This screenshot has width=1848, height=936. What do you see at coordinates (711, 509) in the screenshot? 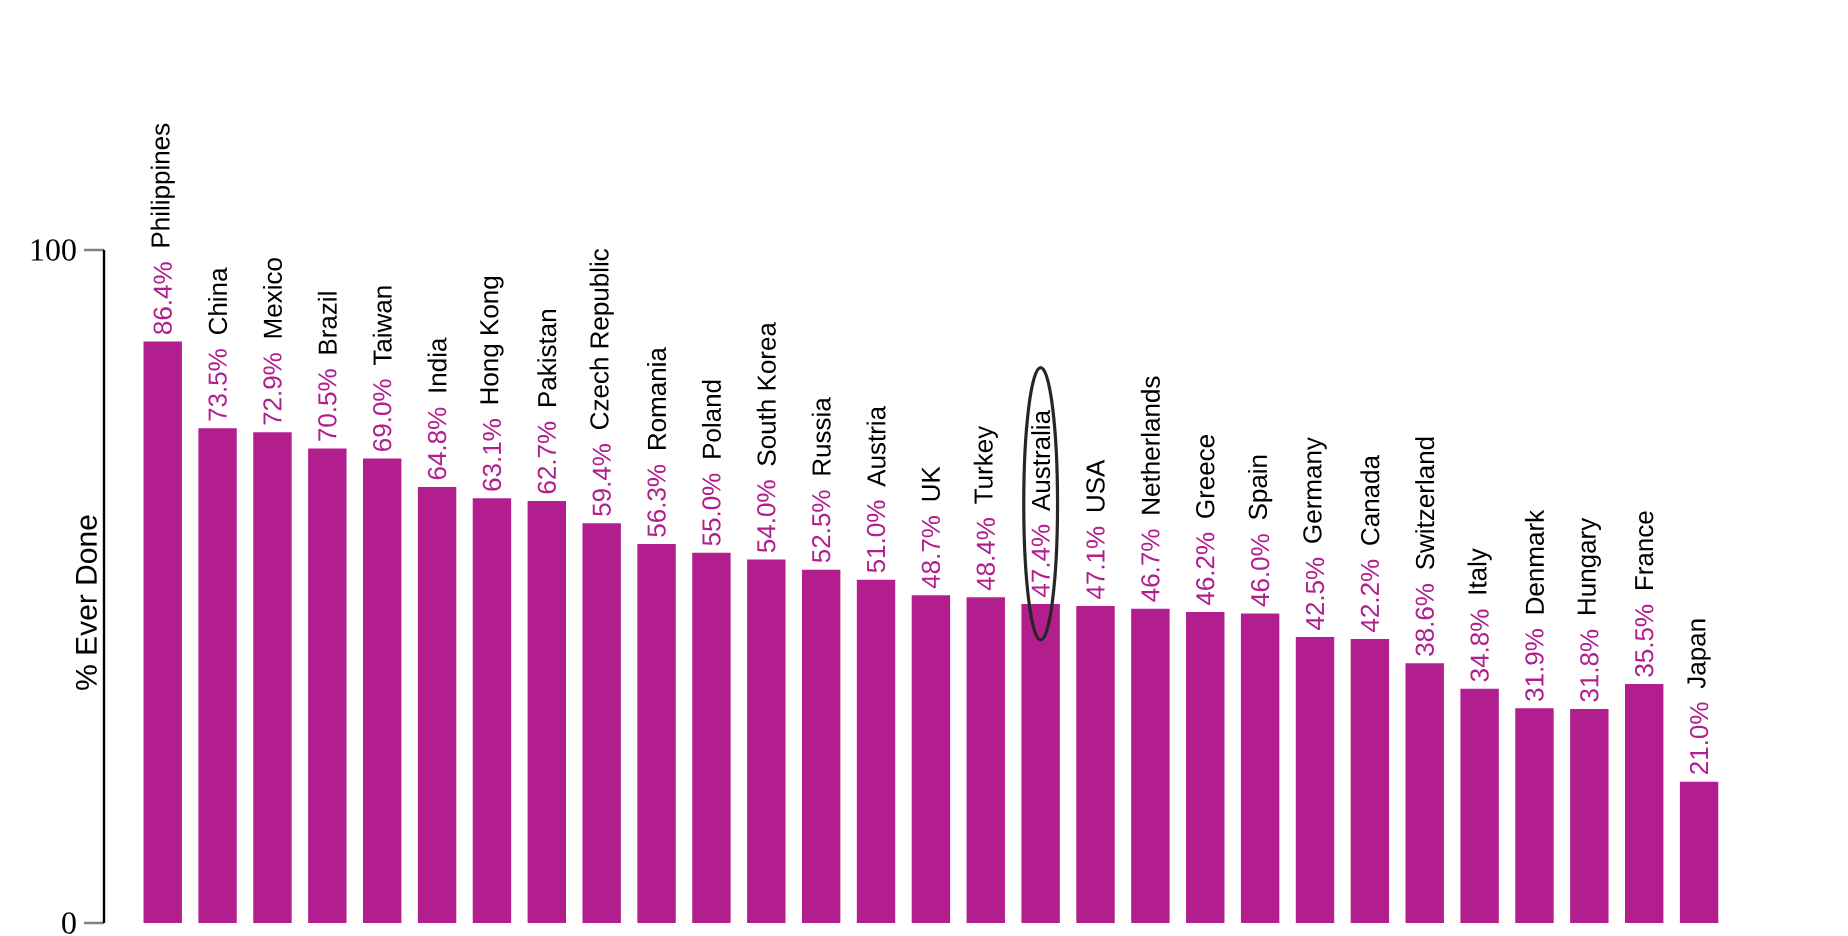
I see `data-label: 55.0%` at bounding box center [711, 509].